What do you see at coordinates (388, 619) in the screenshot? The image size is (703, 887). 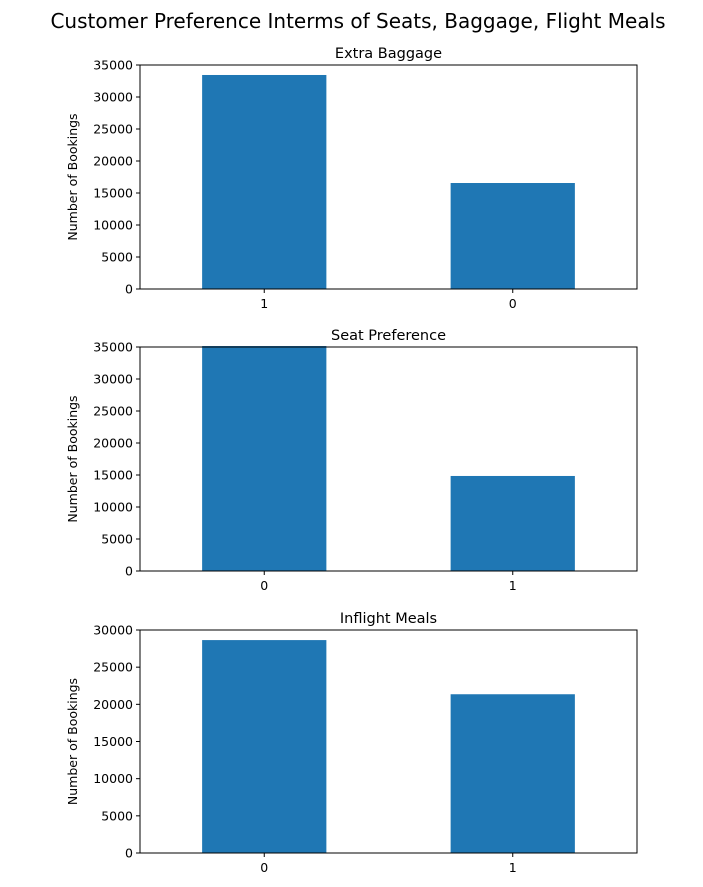 I see `subplot-title: Inflight Meals` at bounding box center [388, 619].